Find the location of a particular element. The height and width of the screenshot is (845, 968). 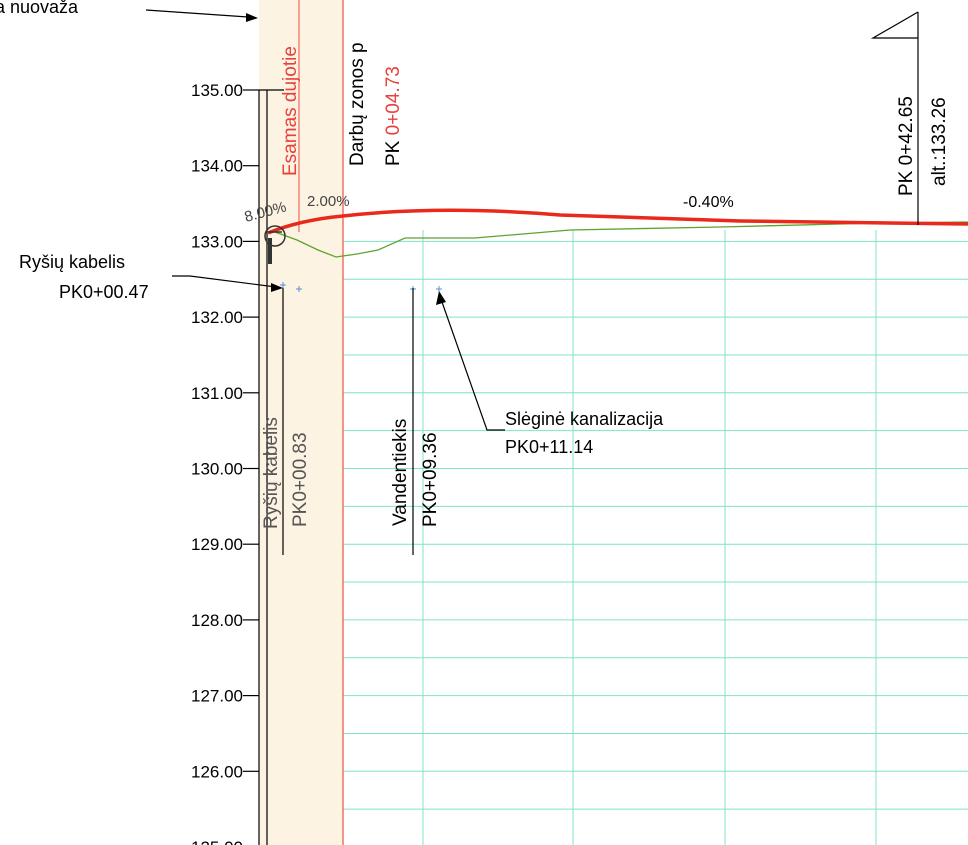

driveway-label: a nuovaža is located at coordinates (39, 8).